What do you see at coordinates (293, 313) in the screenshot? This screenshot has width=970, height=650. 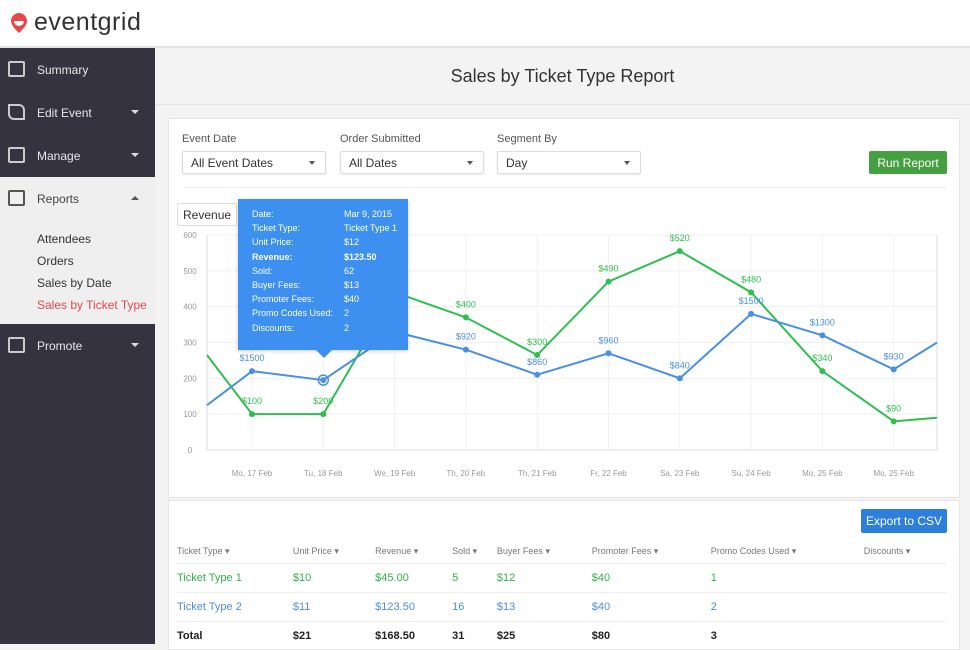 I see `tooltip-key: Promo Codes Used:` at bounding box center [293, 313].